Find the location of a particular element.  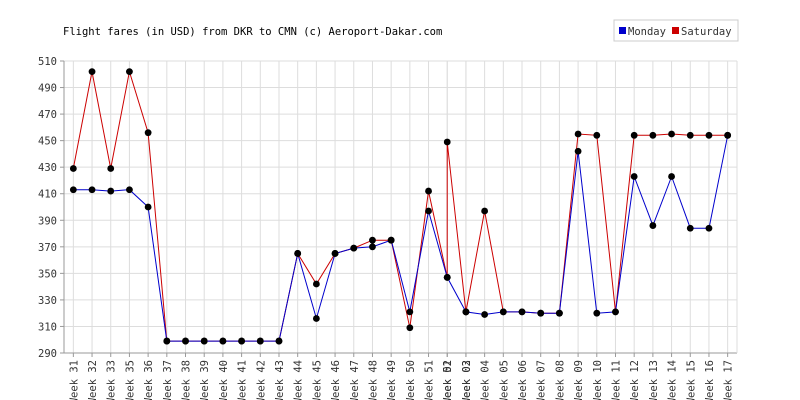

y-tick-label: 470 is located at coordinates (47, 115).